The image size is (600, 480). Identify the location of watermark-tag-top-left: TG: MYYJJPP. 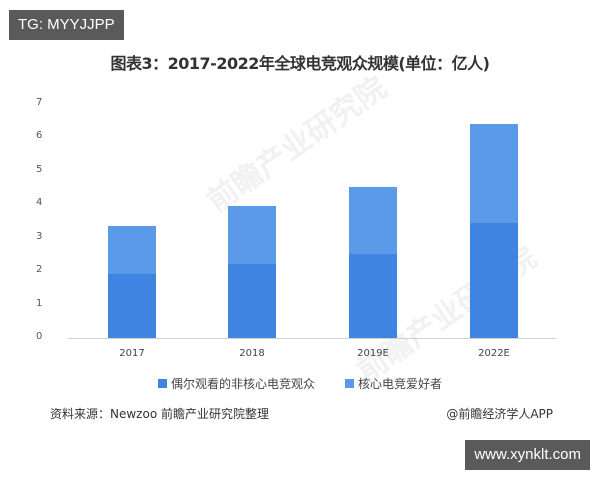
(66, 25).